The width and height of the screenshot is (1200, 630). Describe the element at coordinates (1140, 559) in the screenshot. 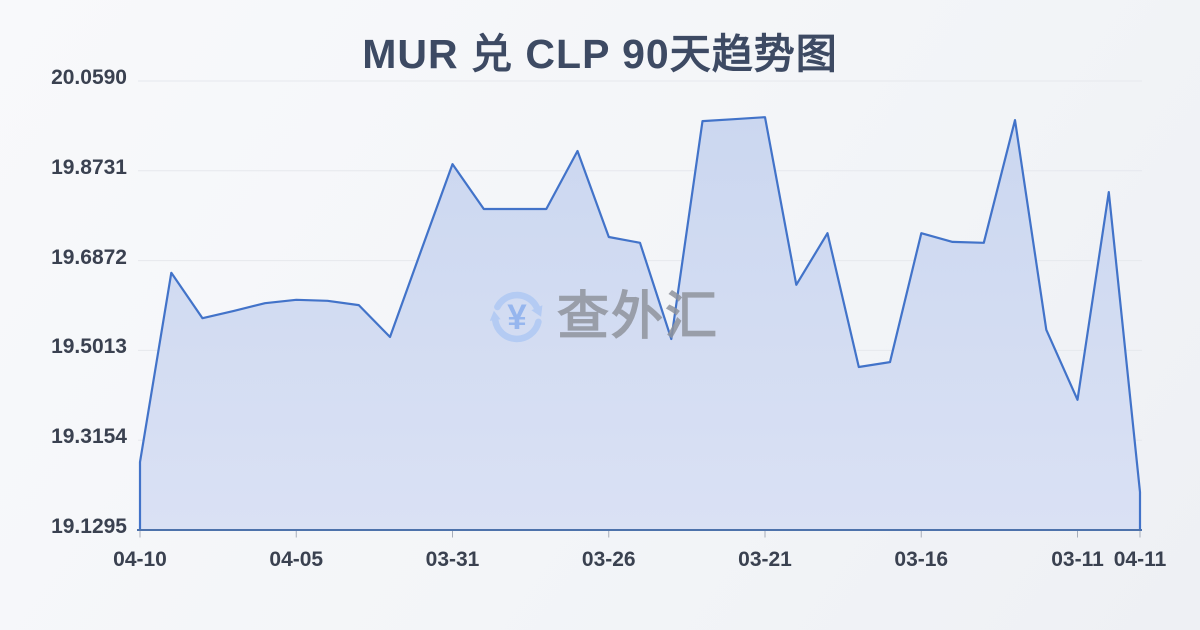

I see `x-tick-label: 04-11` at that location.